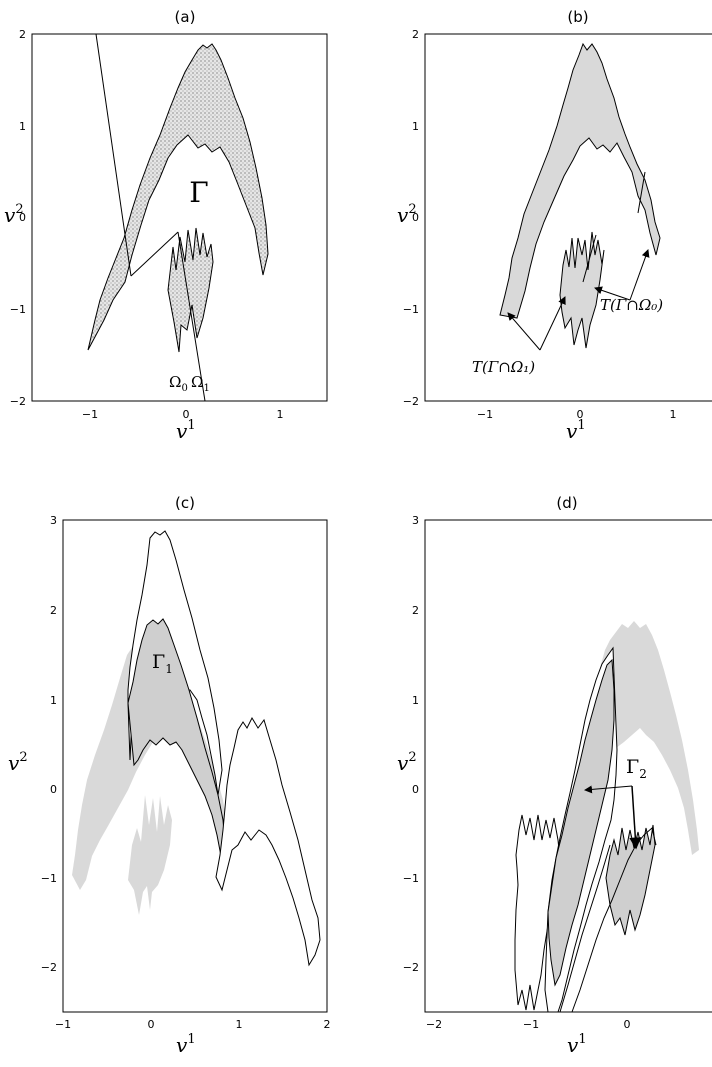  What do you see at coordinates (185, 503) in the screenshot?
I see `panel-title: (c)` at bounding box center [185, 503].